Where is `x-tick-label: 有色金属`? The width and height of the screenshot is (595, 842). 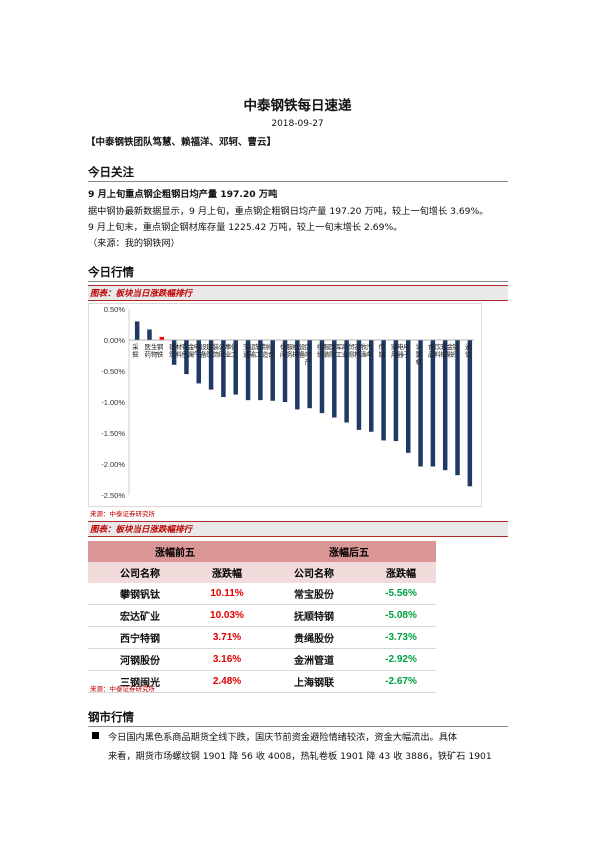
x-tick-label: 有色金属 is located at coordinates (188, 350).